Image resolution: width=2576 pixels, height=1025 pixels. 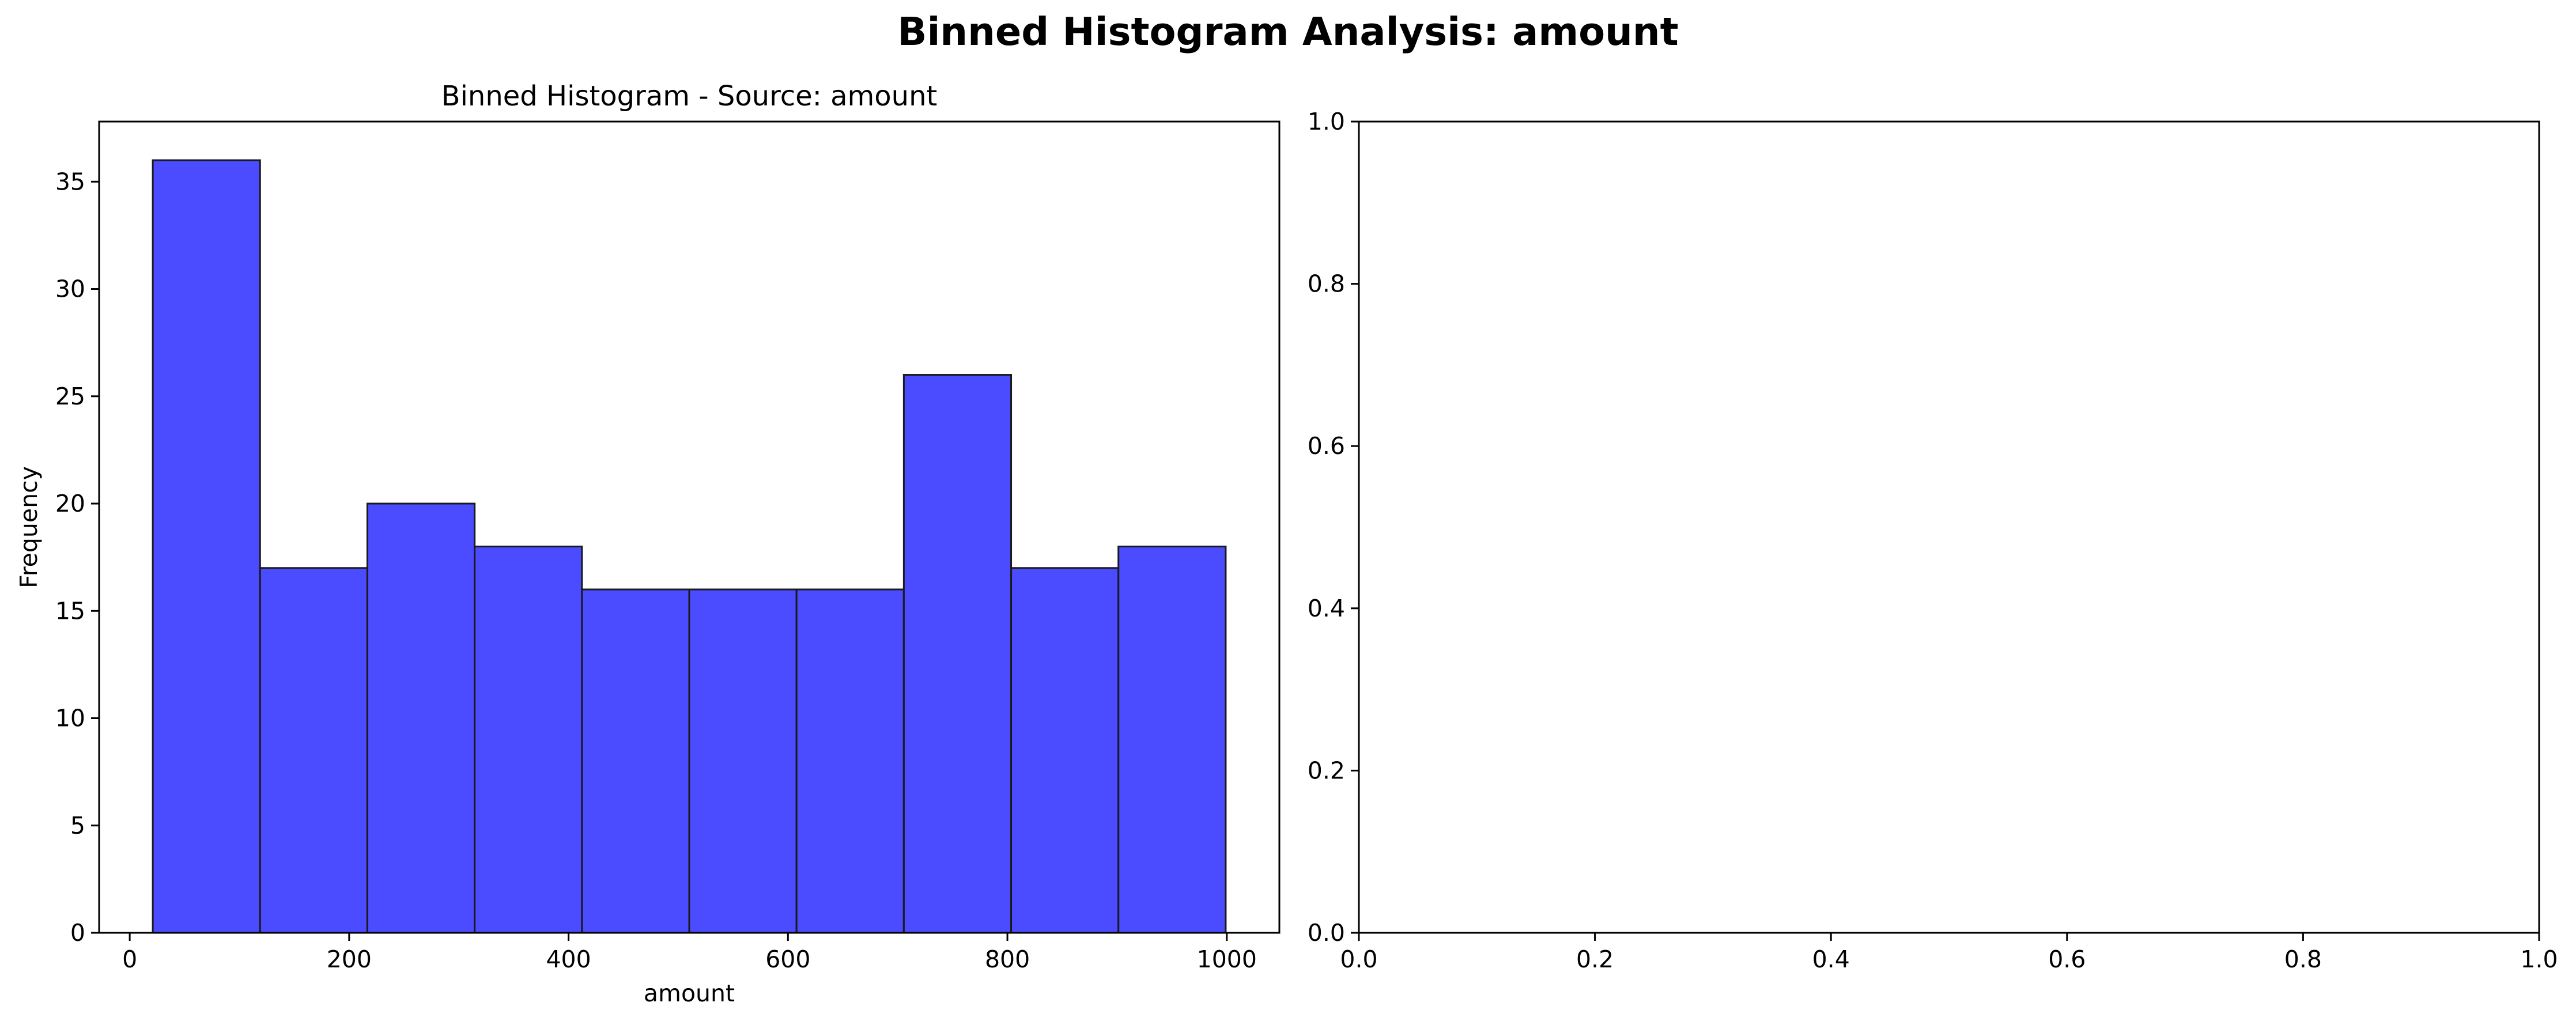 I want to click on histogram-x-axis-label: amount, so click(x=689, y=993).